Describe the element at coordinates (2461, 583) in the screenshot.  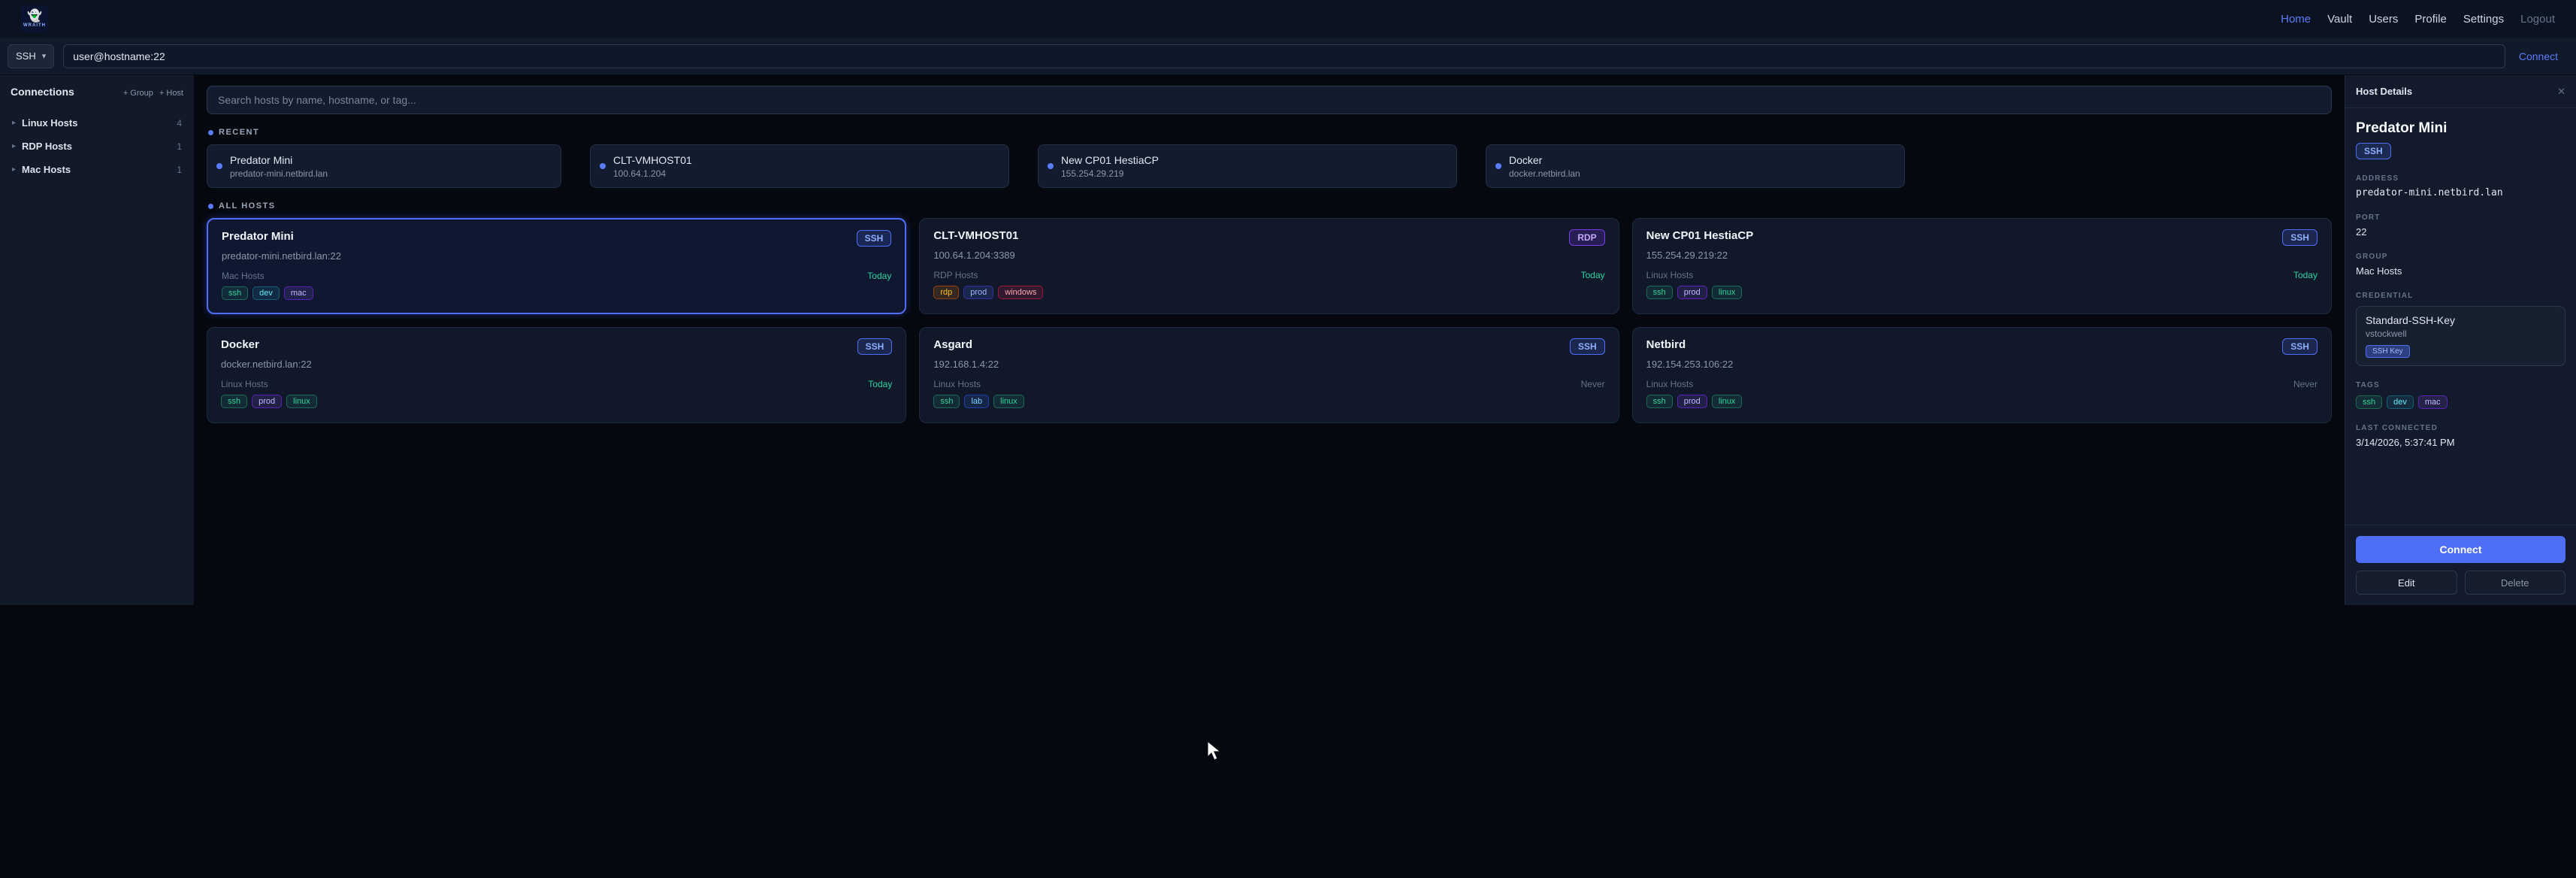
I see `edit-delete-row: Edit Delete` at that location.